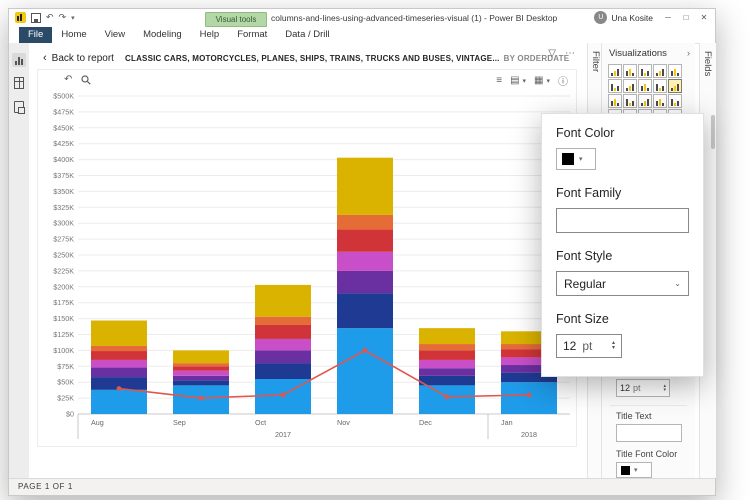 Image resolution: width=750 pixels, height=500 pixels. I want to click on font-size-label: Font Size, so click(582, 319).